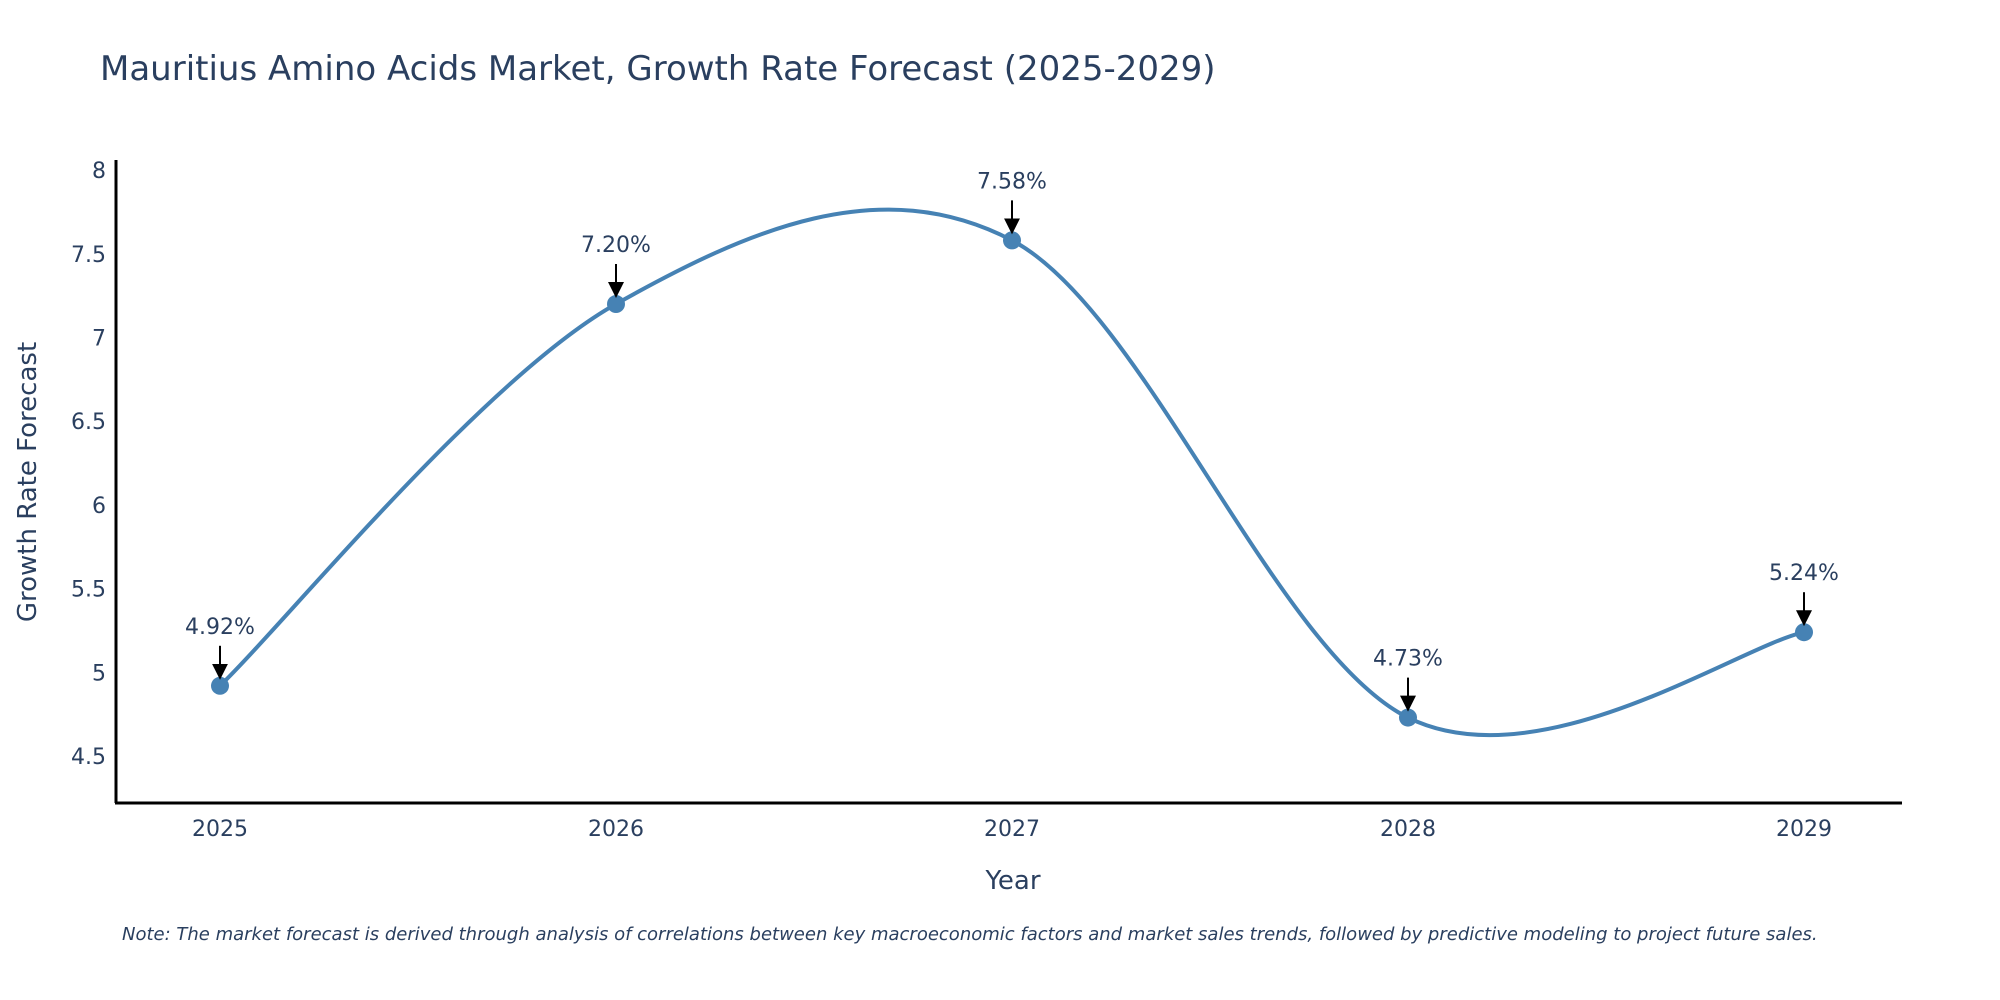 The image size is (2000, 1000). What do you see at coordinates (1408, 829) in the screenshot?
I see `x-tick-label: 2028` at bounding box center [1408, 829].